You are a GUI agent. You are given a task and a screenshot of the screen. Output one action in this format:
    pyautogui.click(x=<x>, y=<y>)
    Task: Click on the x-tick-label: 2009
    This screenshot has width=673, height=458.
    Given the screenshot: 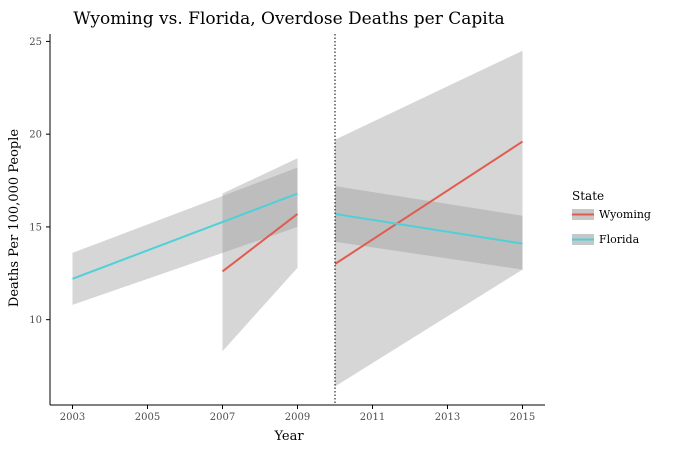 What is the action you would take?
    pyautogui.click(x=297, y=417)
    